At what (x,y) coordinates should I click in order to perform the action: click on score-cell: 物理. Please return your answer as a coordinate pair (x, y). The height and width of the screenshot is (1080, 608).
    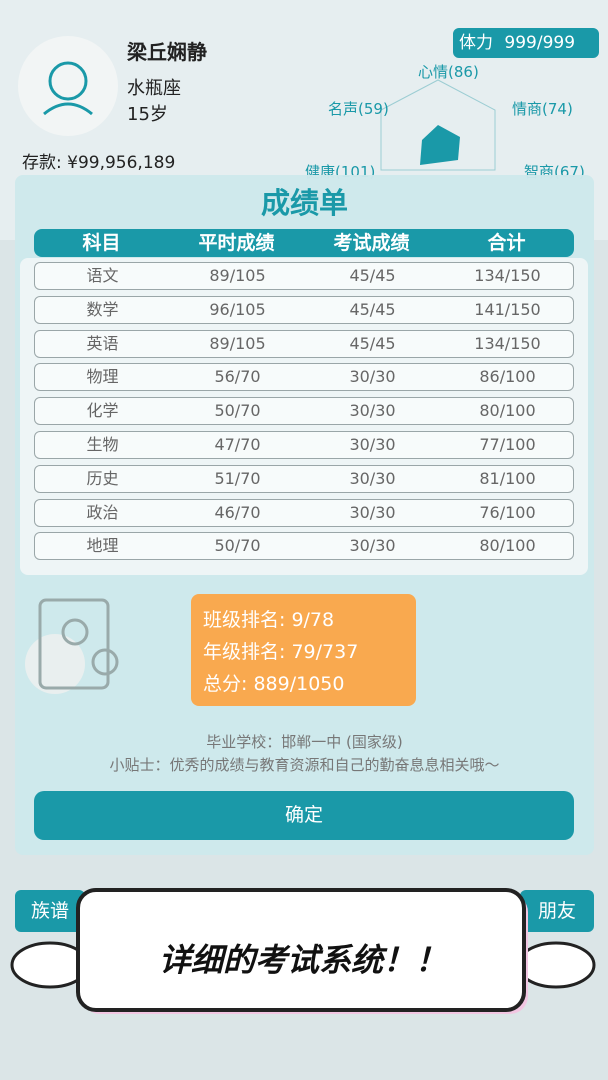
    Looking at the image, I should click on (102, 377).